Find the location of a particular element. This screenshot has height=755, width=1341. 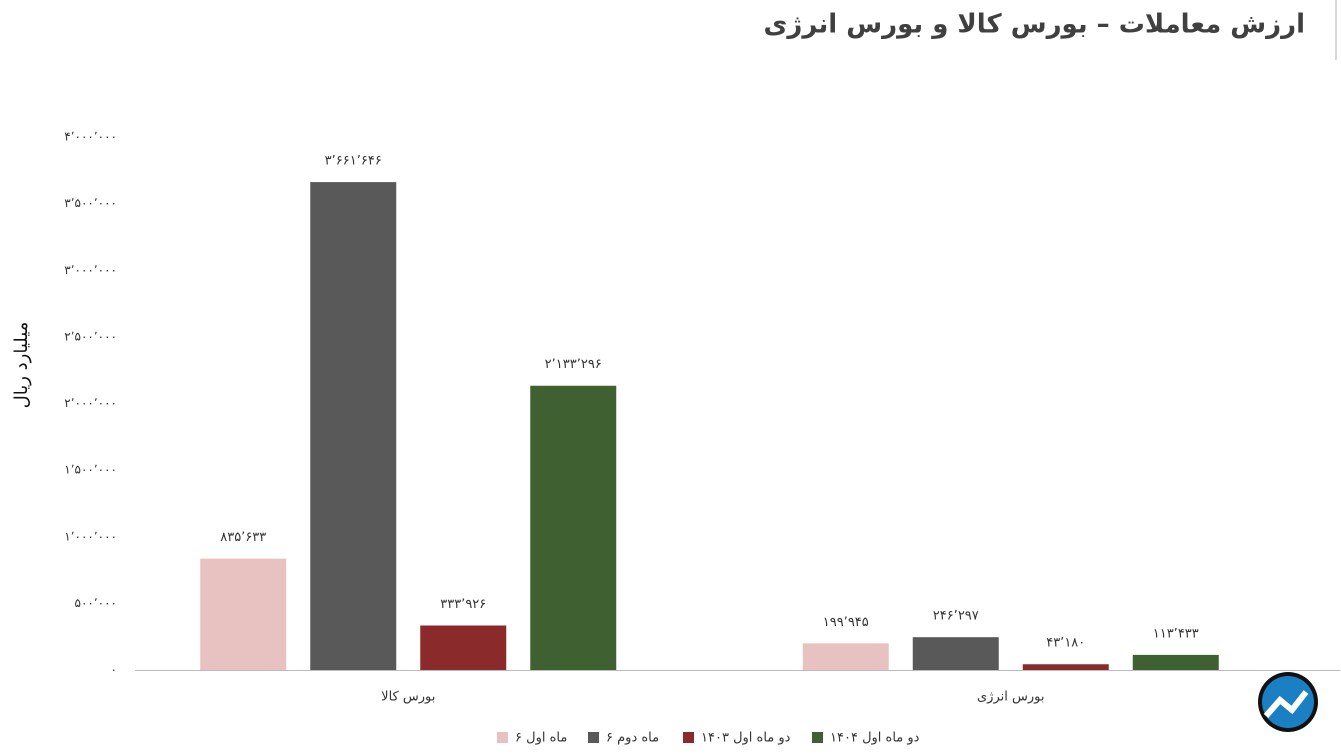

y-tick-label: ۰ is located at coordinates (114, 670).